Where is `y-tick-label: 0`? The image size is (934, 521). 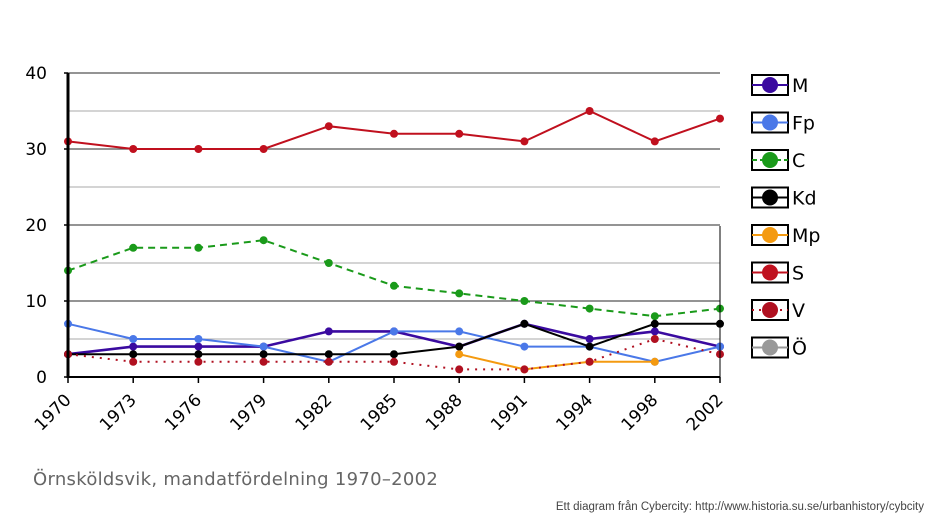 y-tick-label: 0 is located at coordinates (41, 378).